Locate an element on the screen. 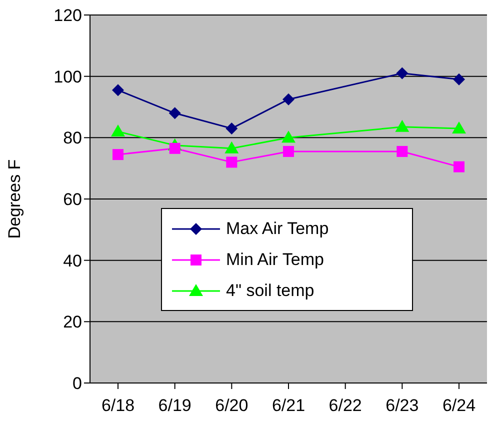 The width and height of the screenshot is (491, 427). y-tick-label: 60 is located at coordinates (72, 200).